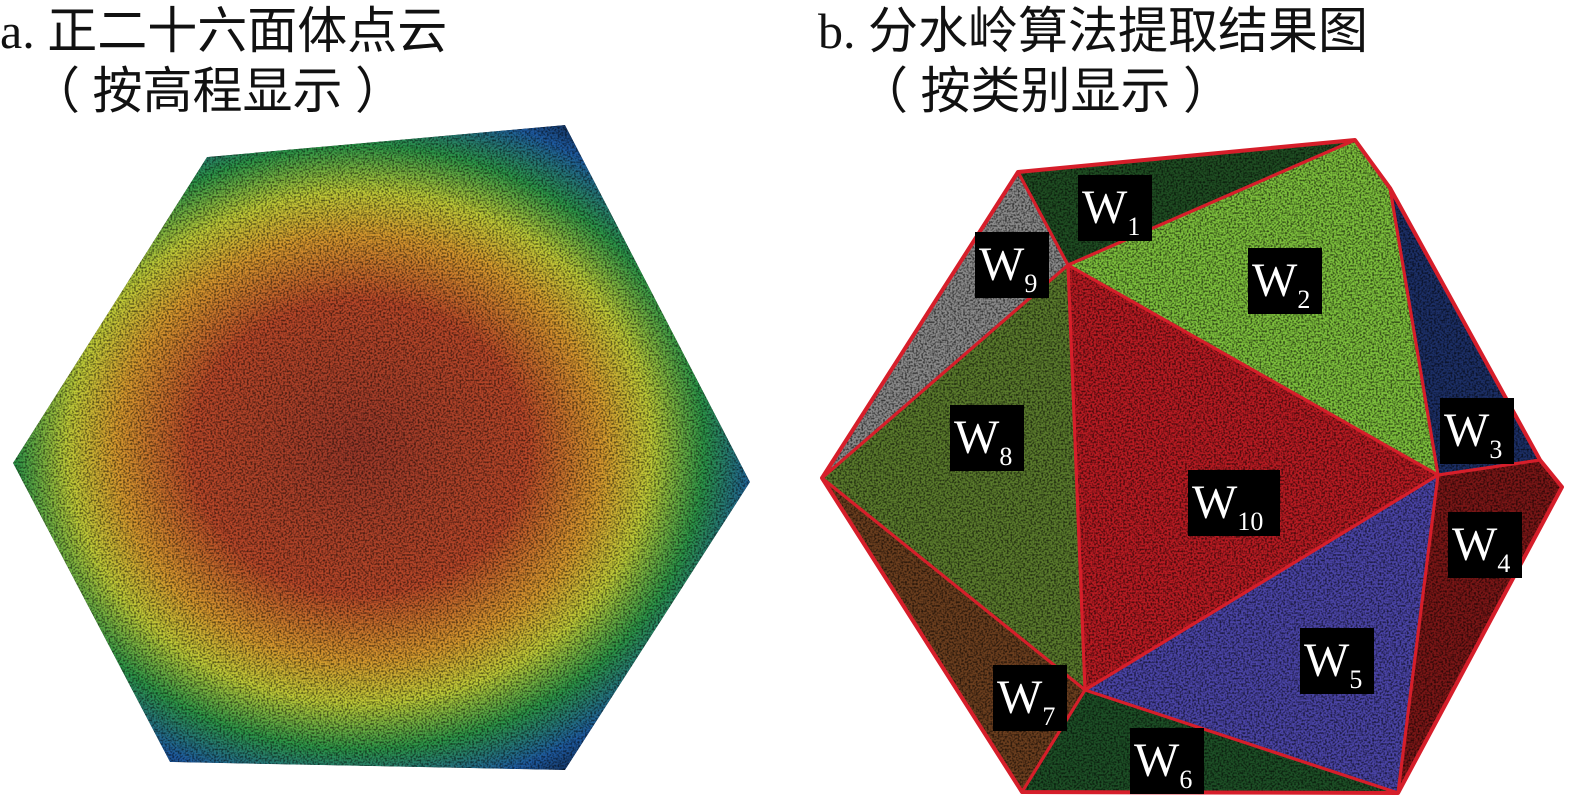  I want to click on region-w5-speckle, so click(1261, 634).